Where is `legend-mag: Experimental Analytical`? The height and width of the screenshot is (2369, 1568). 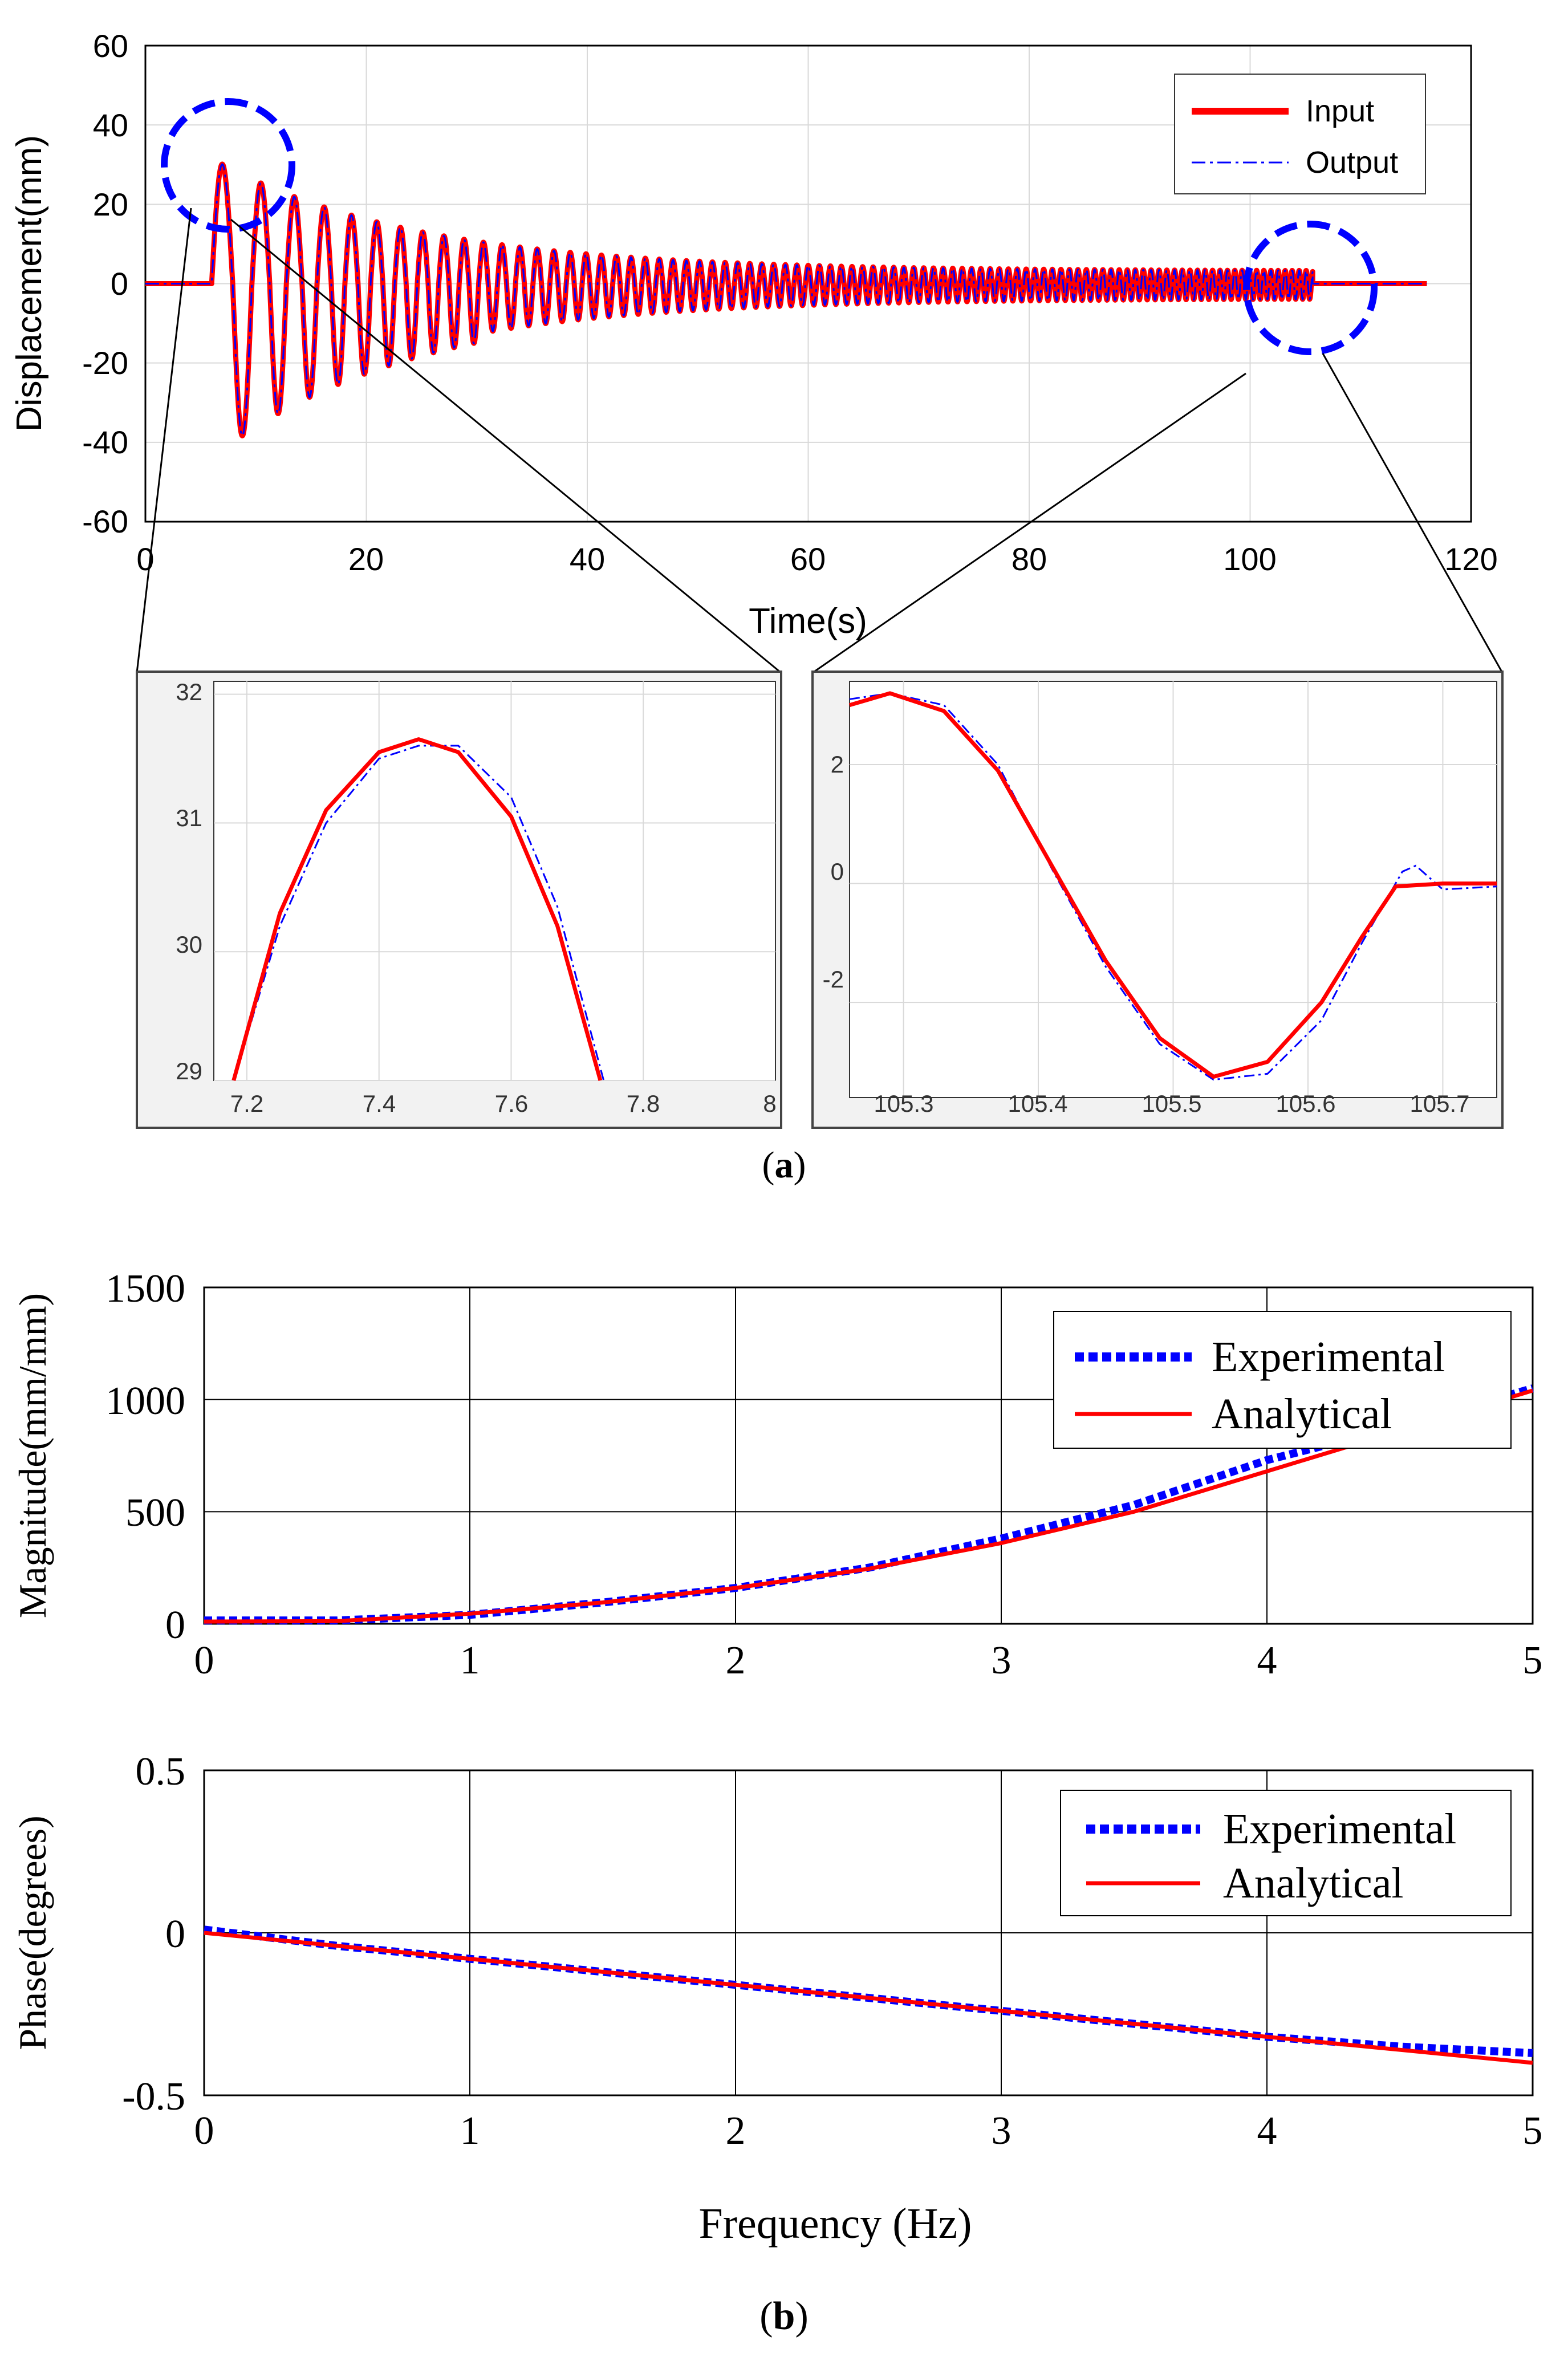
legend-mag: Experimental Analytical is located at coordinates (1283, 1380).